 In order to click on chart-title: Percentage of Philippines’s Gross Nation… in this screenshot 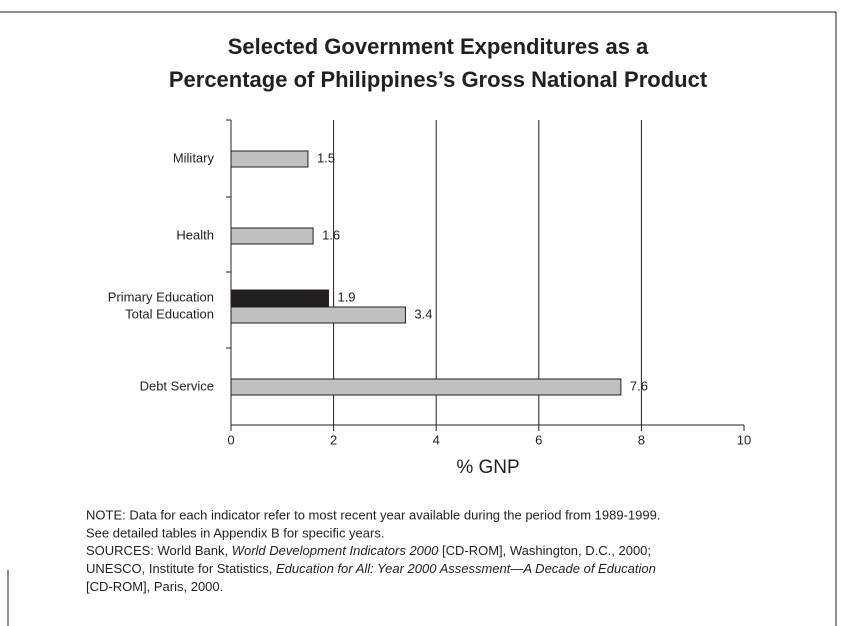, I will do `click(438, 79)`.